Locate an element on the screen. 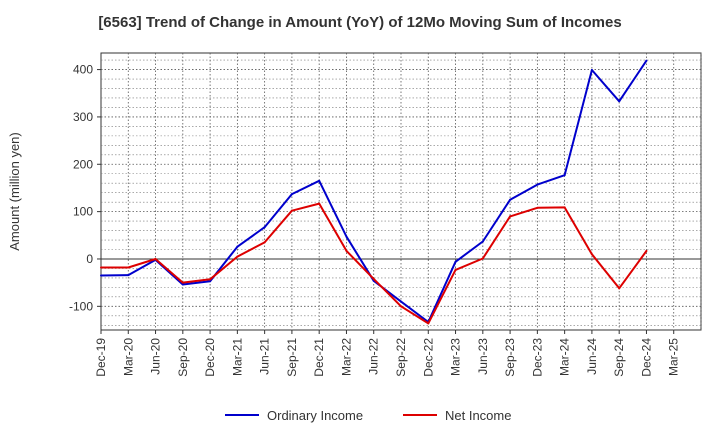  y-axis-title: Amount (million yen) is located at coordinates (14, 191).